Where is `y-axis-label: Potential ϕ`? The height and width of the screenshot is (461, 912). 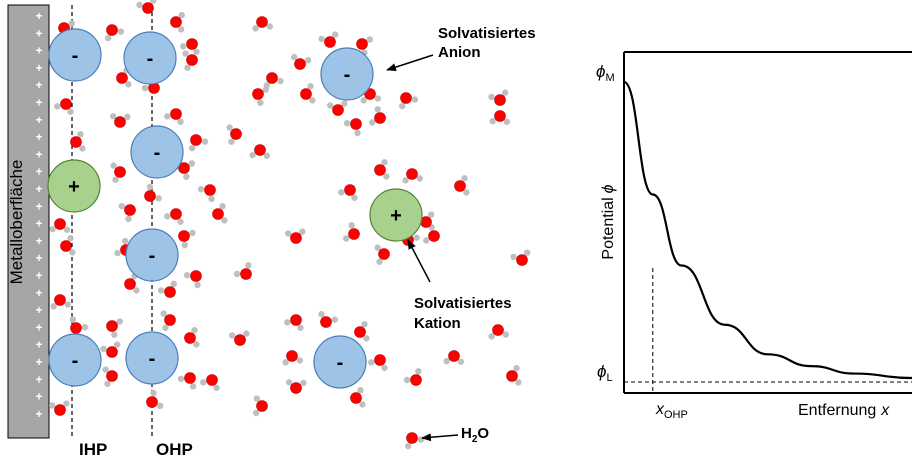 y-axis-label: Potential ϕ is located at coordinates (608, 221).